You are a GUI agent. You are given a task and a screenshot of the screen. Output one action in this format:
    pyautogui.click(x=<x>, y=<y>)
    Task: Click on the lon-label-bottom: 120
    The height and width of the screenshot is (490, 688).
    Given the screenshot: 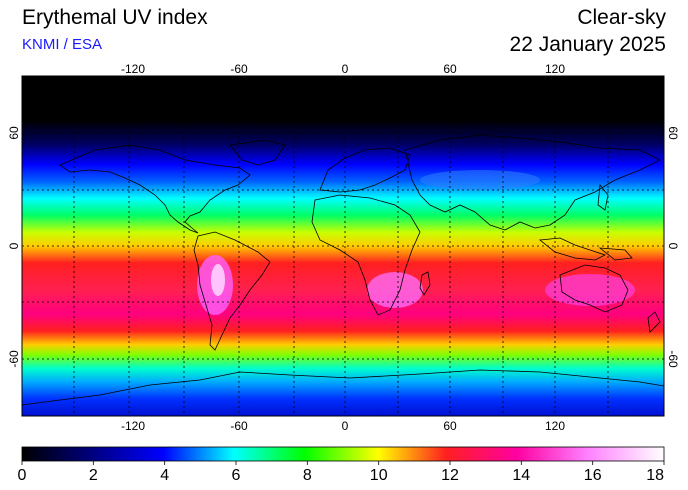 What is the action you would take?
    pyautogui.click(x=555, y=426)
    